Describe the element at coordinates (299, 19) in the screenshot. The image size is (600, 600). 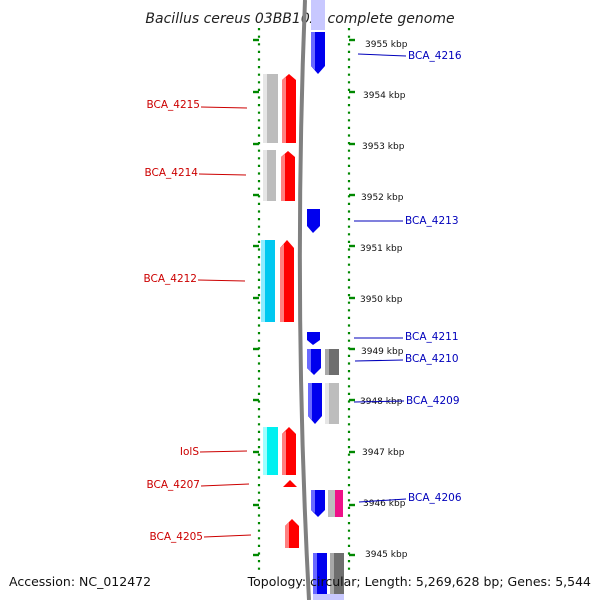
I see `map-title: Bacillus cereus 03BB102, complete genome` at that location.